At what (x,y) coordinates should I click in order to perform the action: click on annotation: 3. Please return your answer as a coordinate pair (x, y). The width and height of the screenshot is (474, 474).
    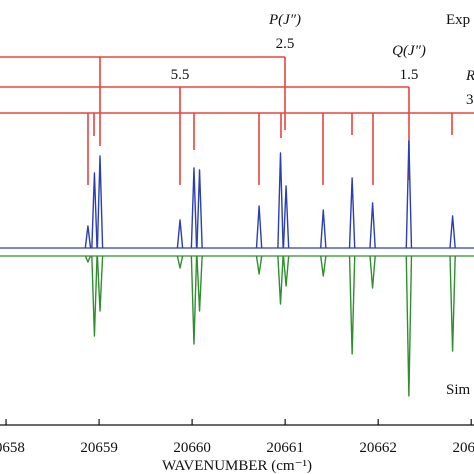
    Looking at the image, I should click on (470, 100).